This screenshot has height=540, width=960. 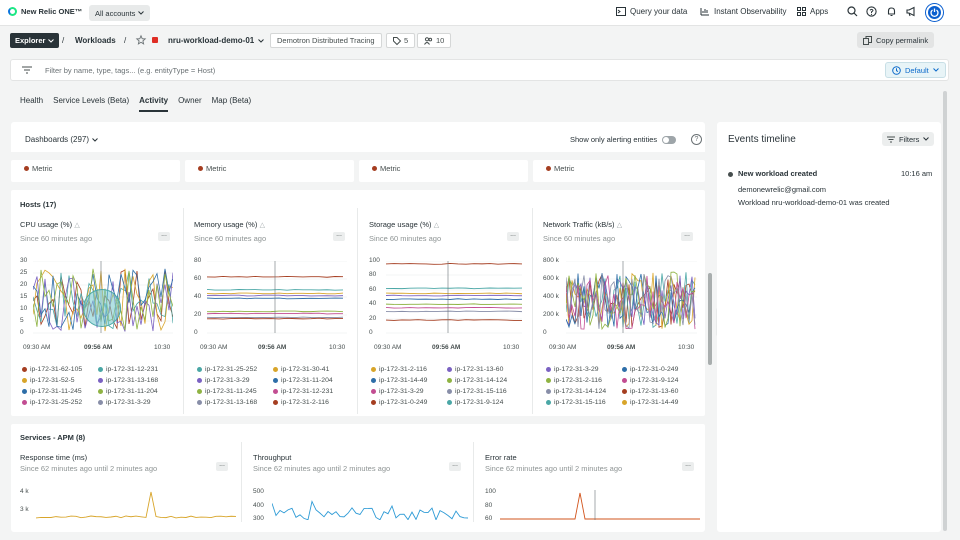 What do you see at coordinates (896, 40) in the screenshot?
I see `copy-permalink-button: Copy permalink` at bounding box center [896, 40].